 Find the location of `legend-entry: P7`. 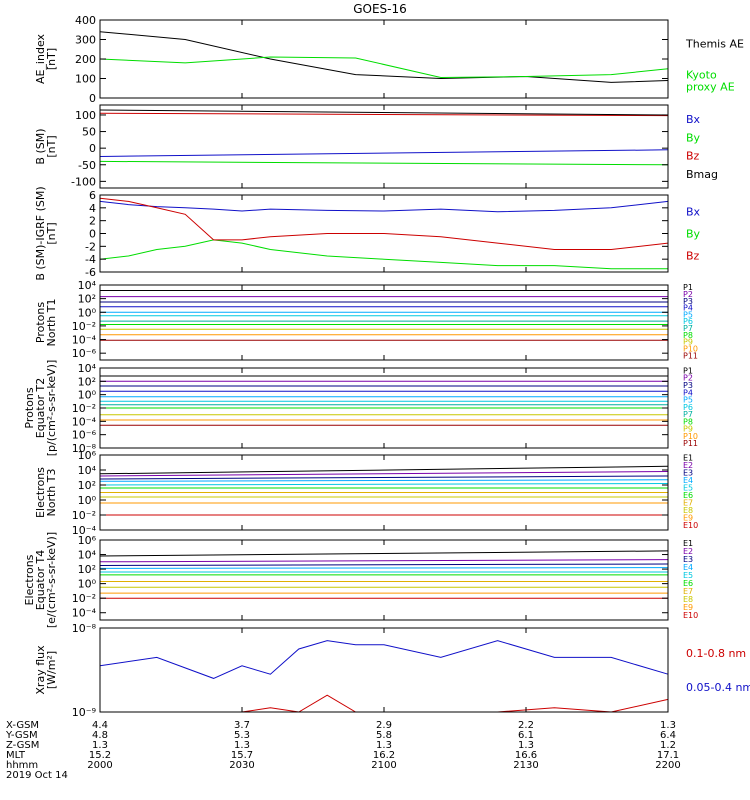

legend-entry: P7 is located at coordinates (688, 414).